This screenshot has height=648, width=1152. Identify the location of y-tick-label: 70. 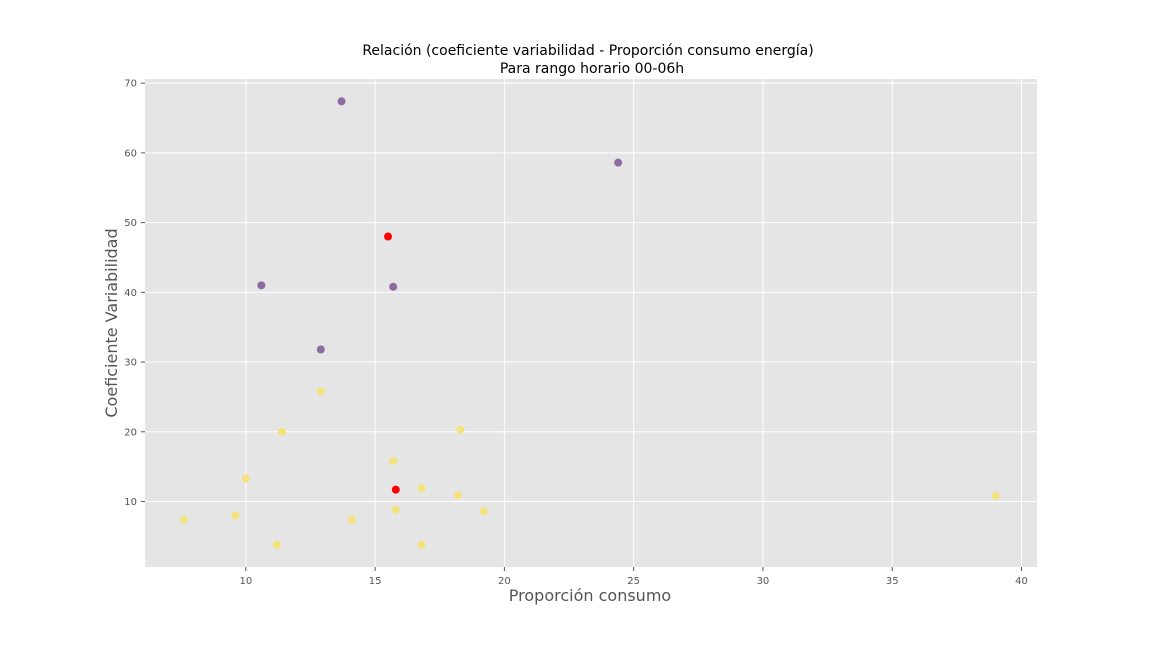
(130, 84).